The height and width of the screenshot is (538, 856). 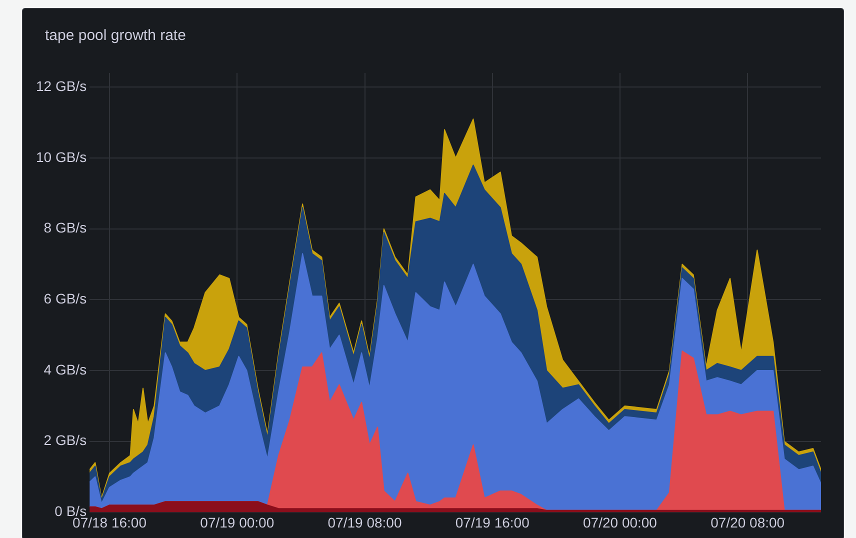 I want to click on y-tick-label: 10 GB/s, so click(x=61, y=156).